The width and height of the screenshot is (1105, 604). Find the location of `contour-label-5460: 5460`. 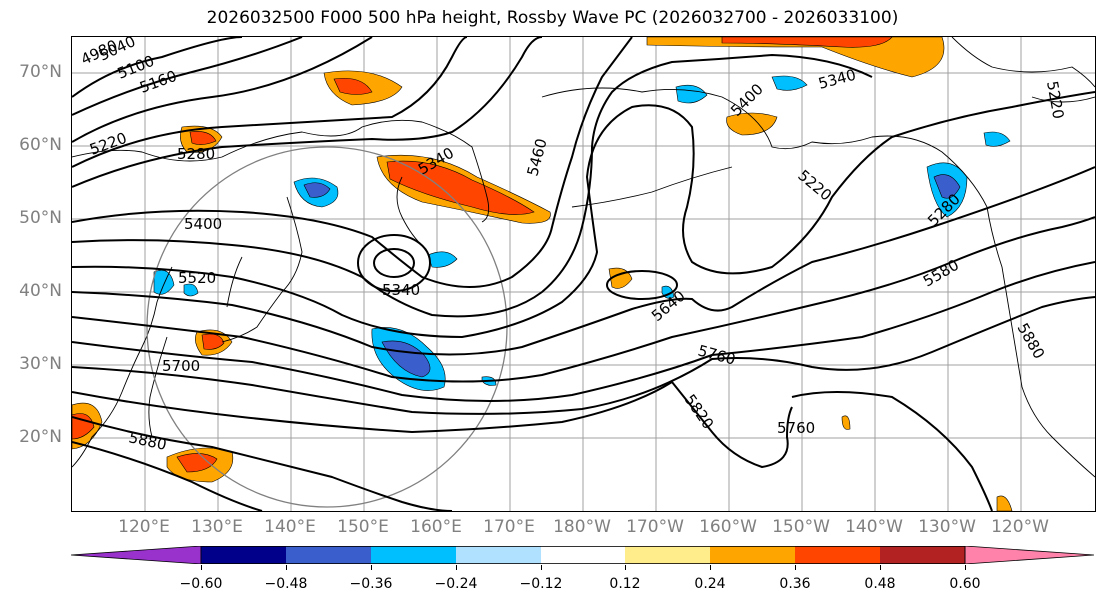

contour-label-5460: 5460 is located at coordinates (536, 157).